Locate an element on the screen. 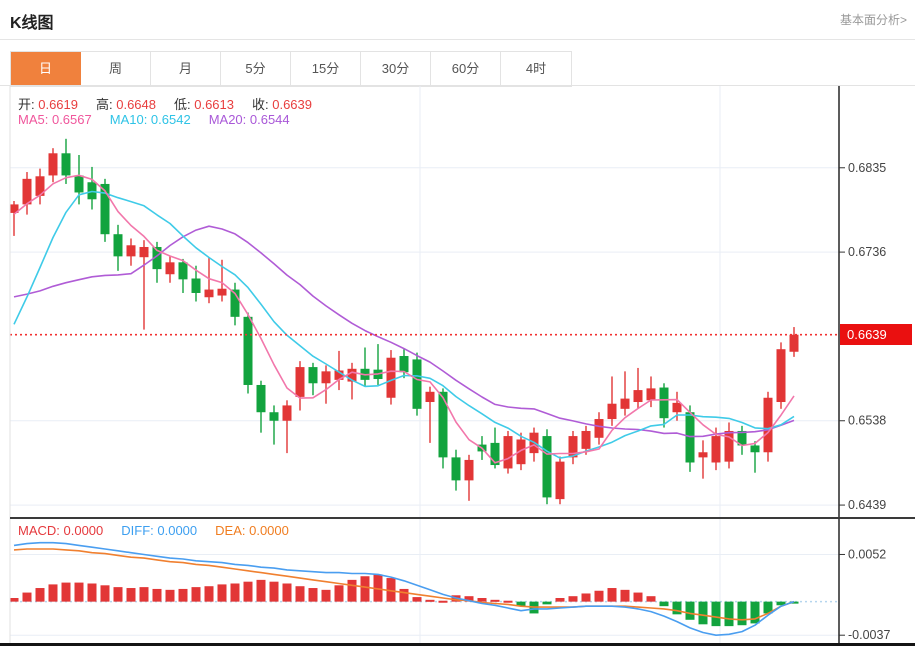 The image size is (915, 648). ohlc-legend: 开: 0.6619 高: 0.6648 低: 0.6613 收: 0.6639 is located at coordinates (174, 103).